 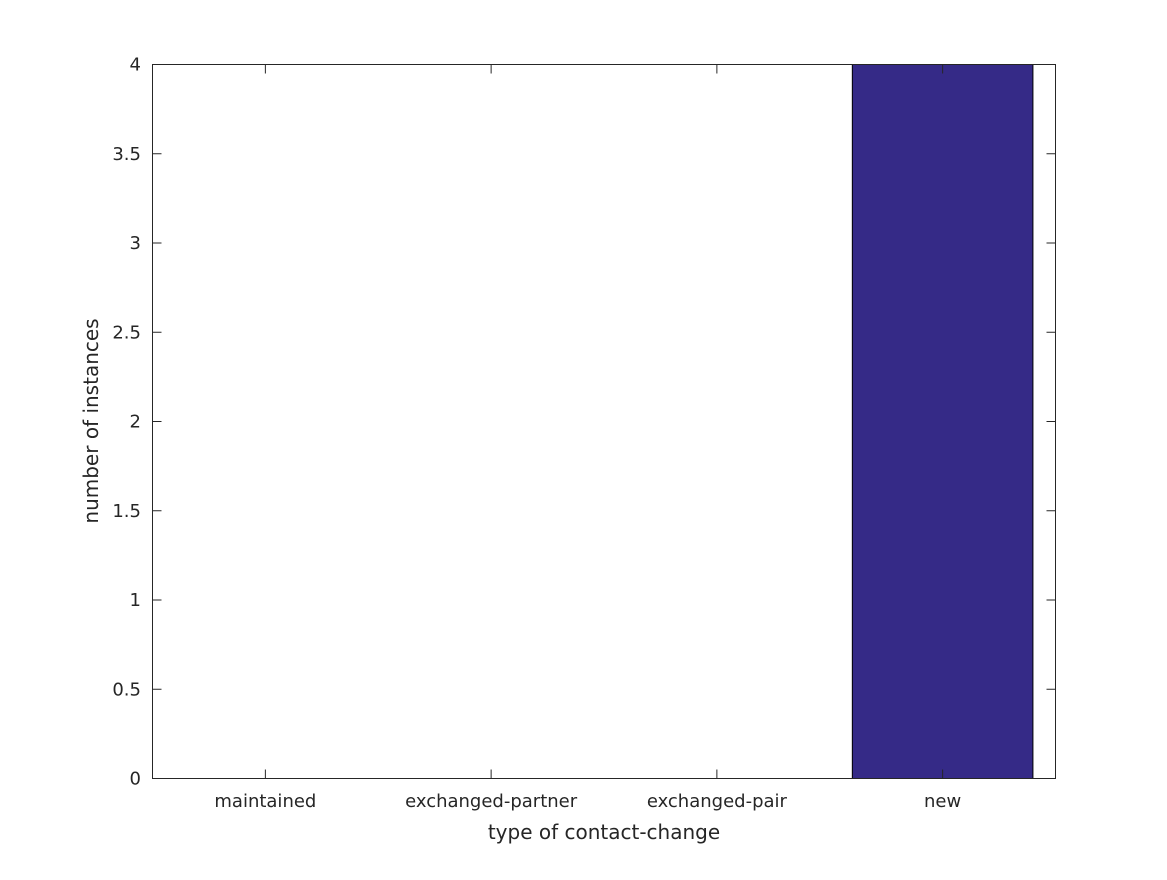 I want to click on y-tick-label: 3.5, so click(x=126, y=154).